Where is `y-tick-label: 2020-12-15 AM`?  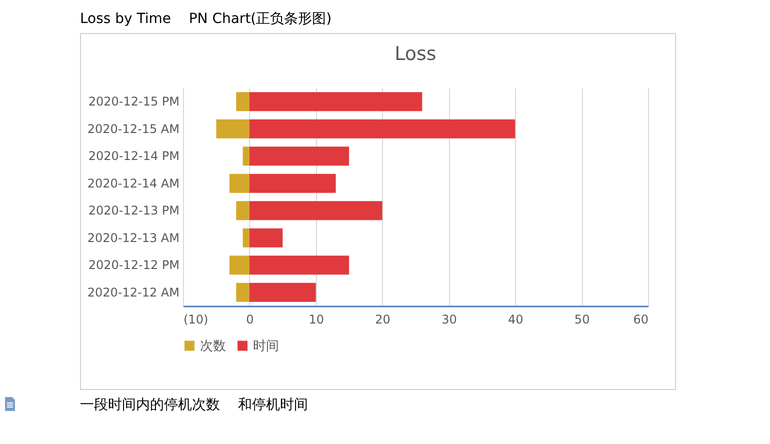
y-tick-label: 2020-12-15 AM is located at coordinates (133, 129).